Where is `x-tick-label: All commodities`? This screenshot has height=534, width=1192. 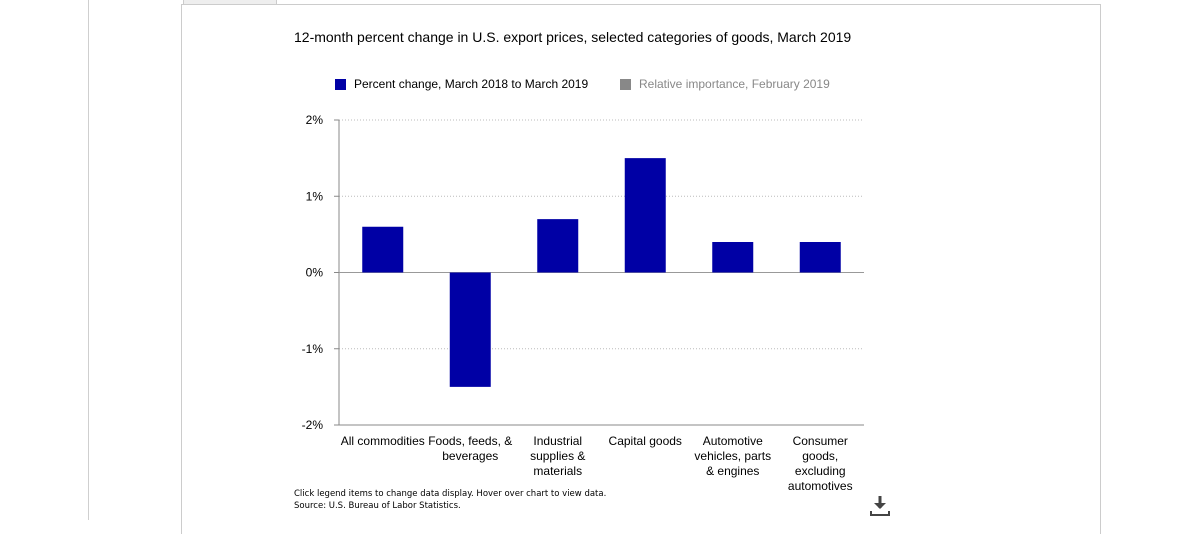 x-tick-label: All commodities is located at coordinates (383, 441).